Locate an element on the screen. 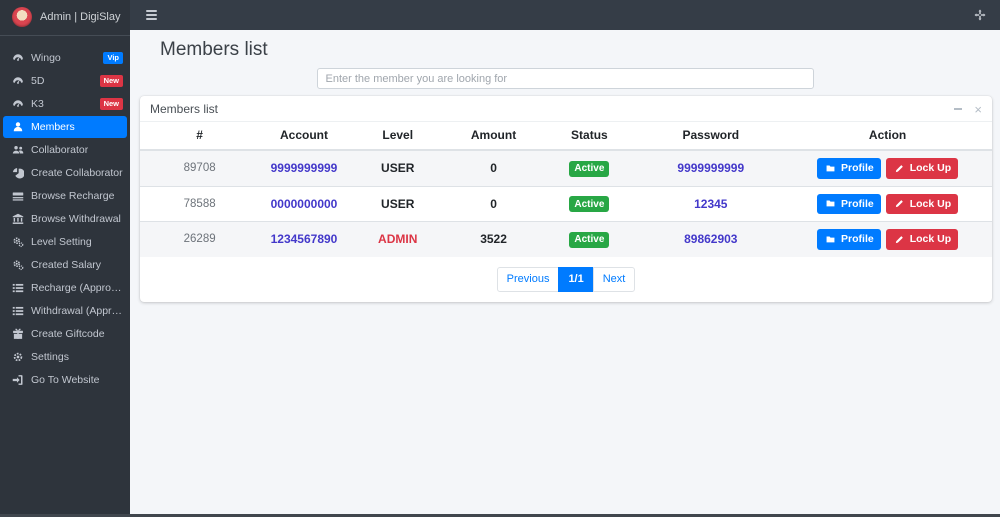  page-title: Members list is located at coordinates (214, 49).